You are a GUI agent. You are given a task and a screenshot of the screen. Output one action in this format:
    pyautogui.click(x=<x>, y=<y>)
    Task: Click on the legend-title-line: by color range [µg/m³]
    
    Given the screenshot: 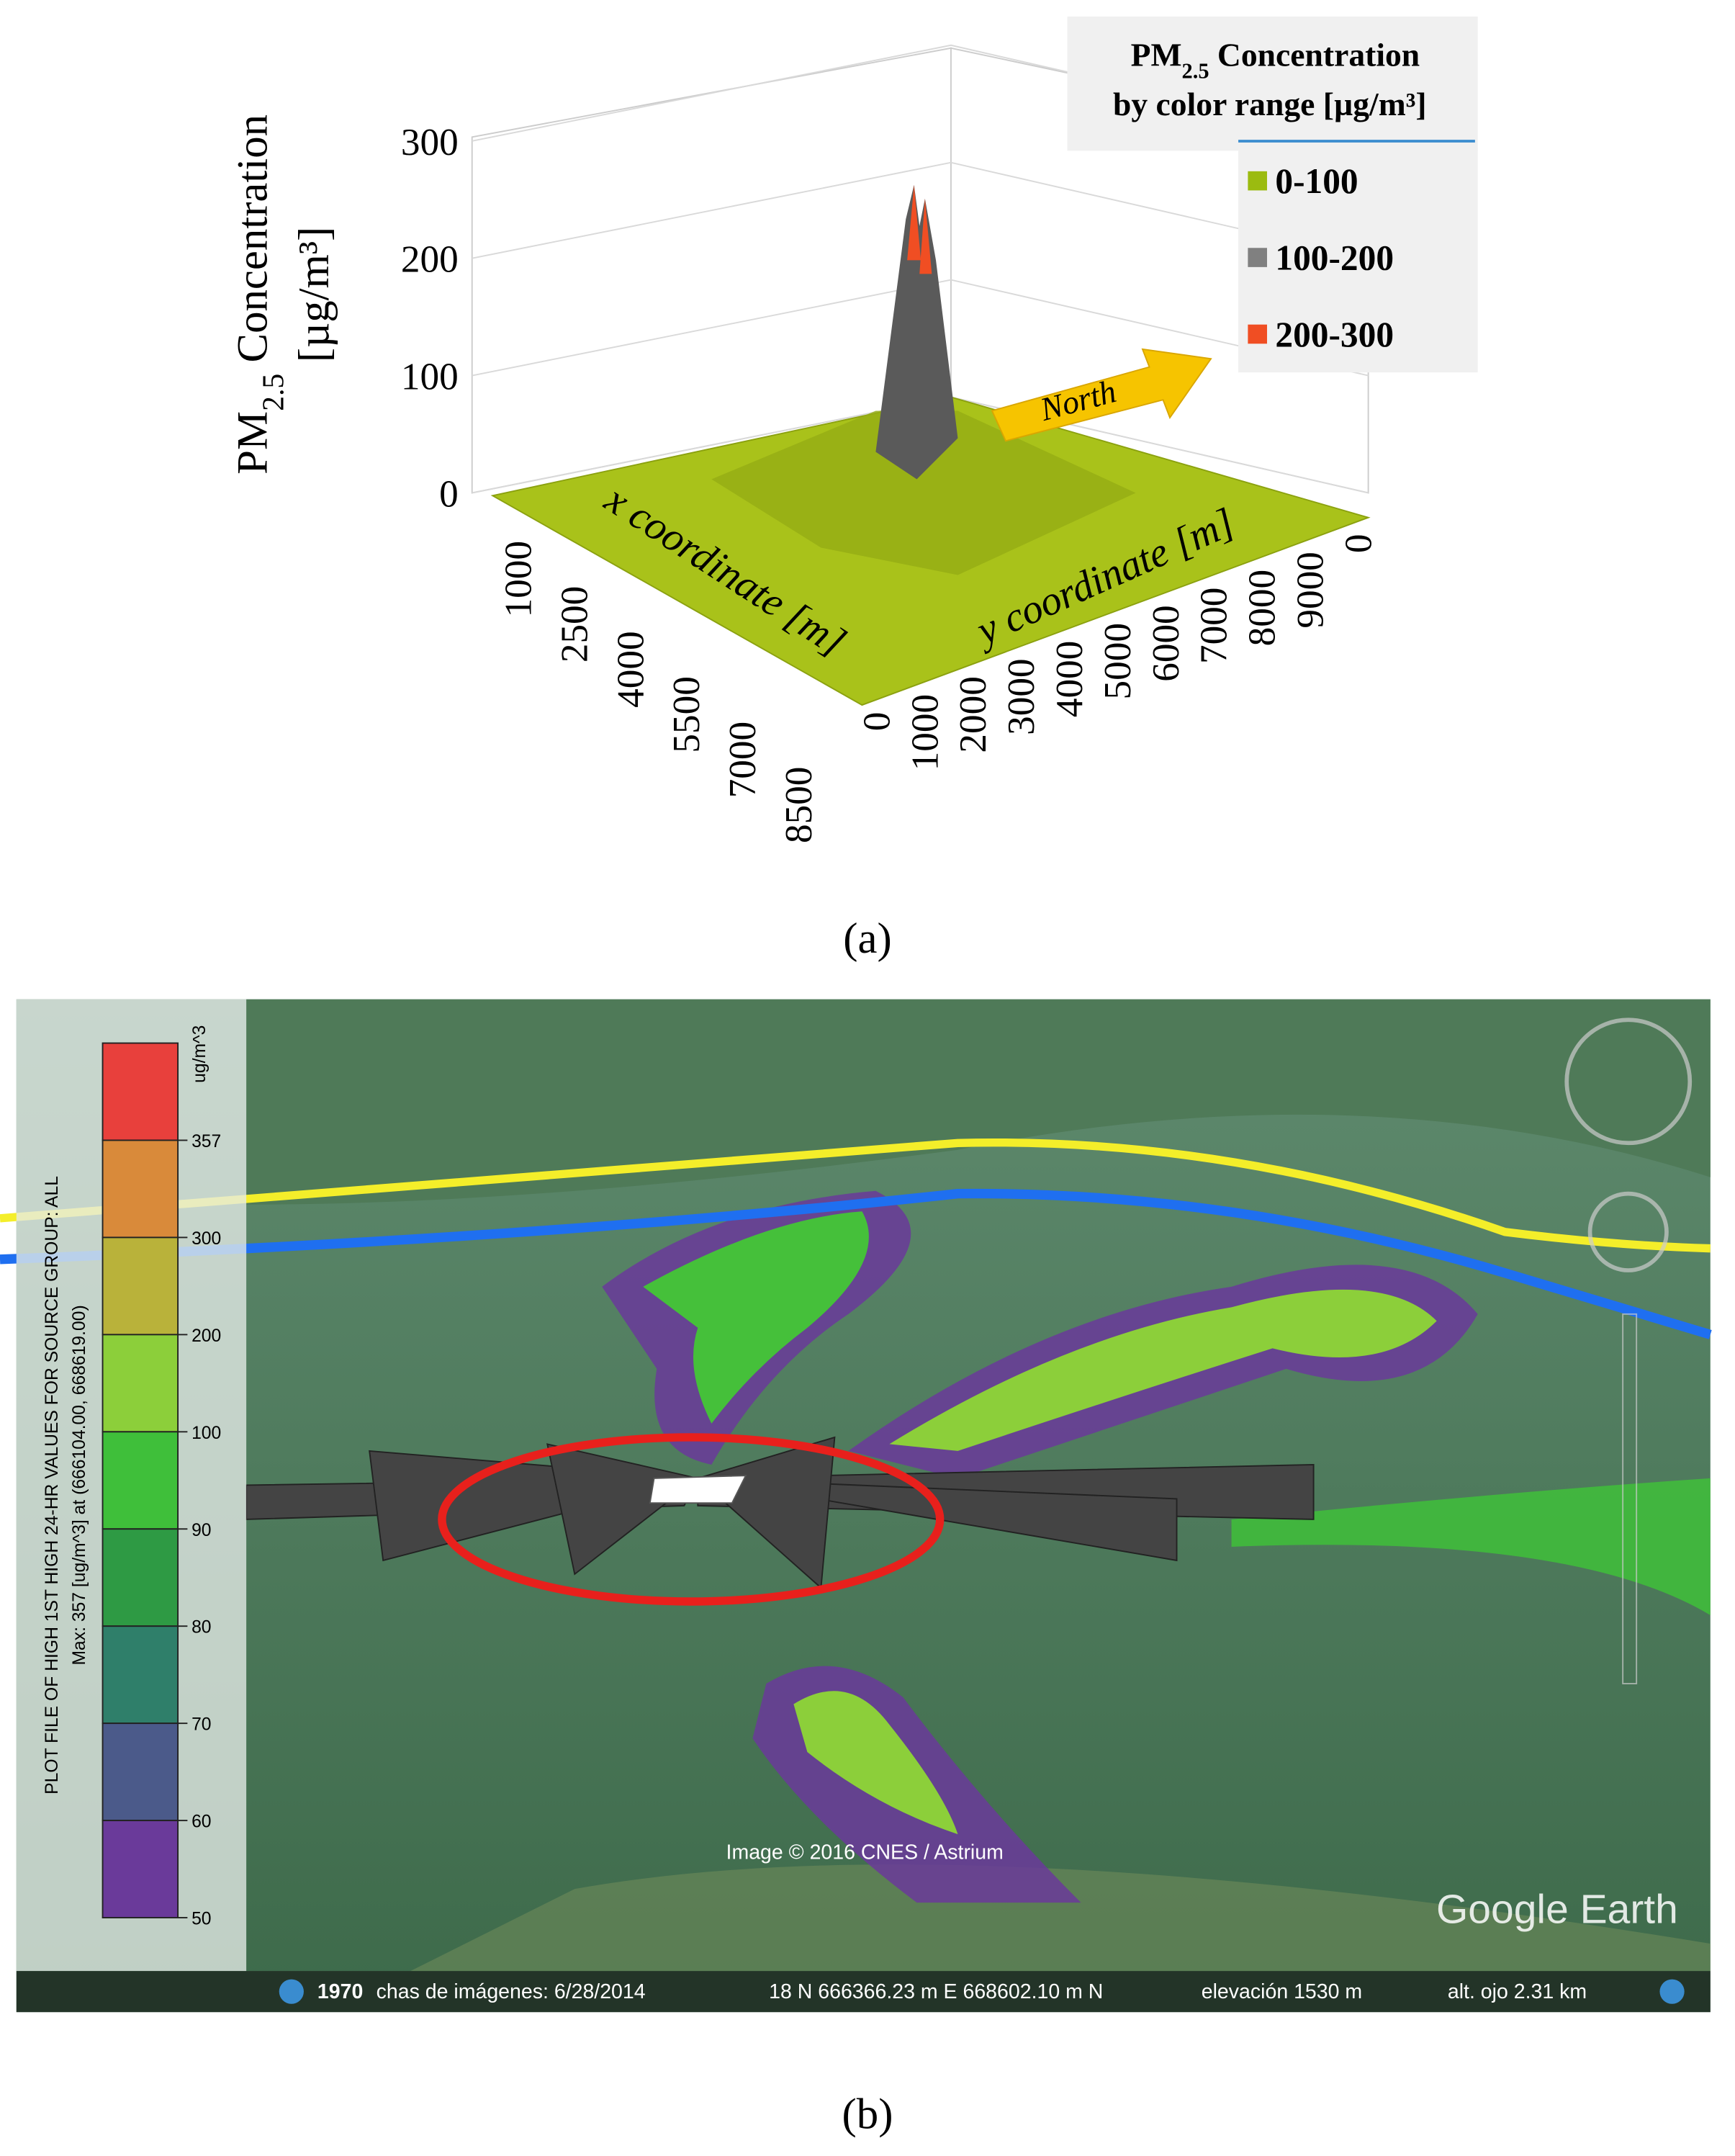 What is the action you would take?
    pyautogui.click(x=1270, y=104)
    